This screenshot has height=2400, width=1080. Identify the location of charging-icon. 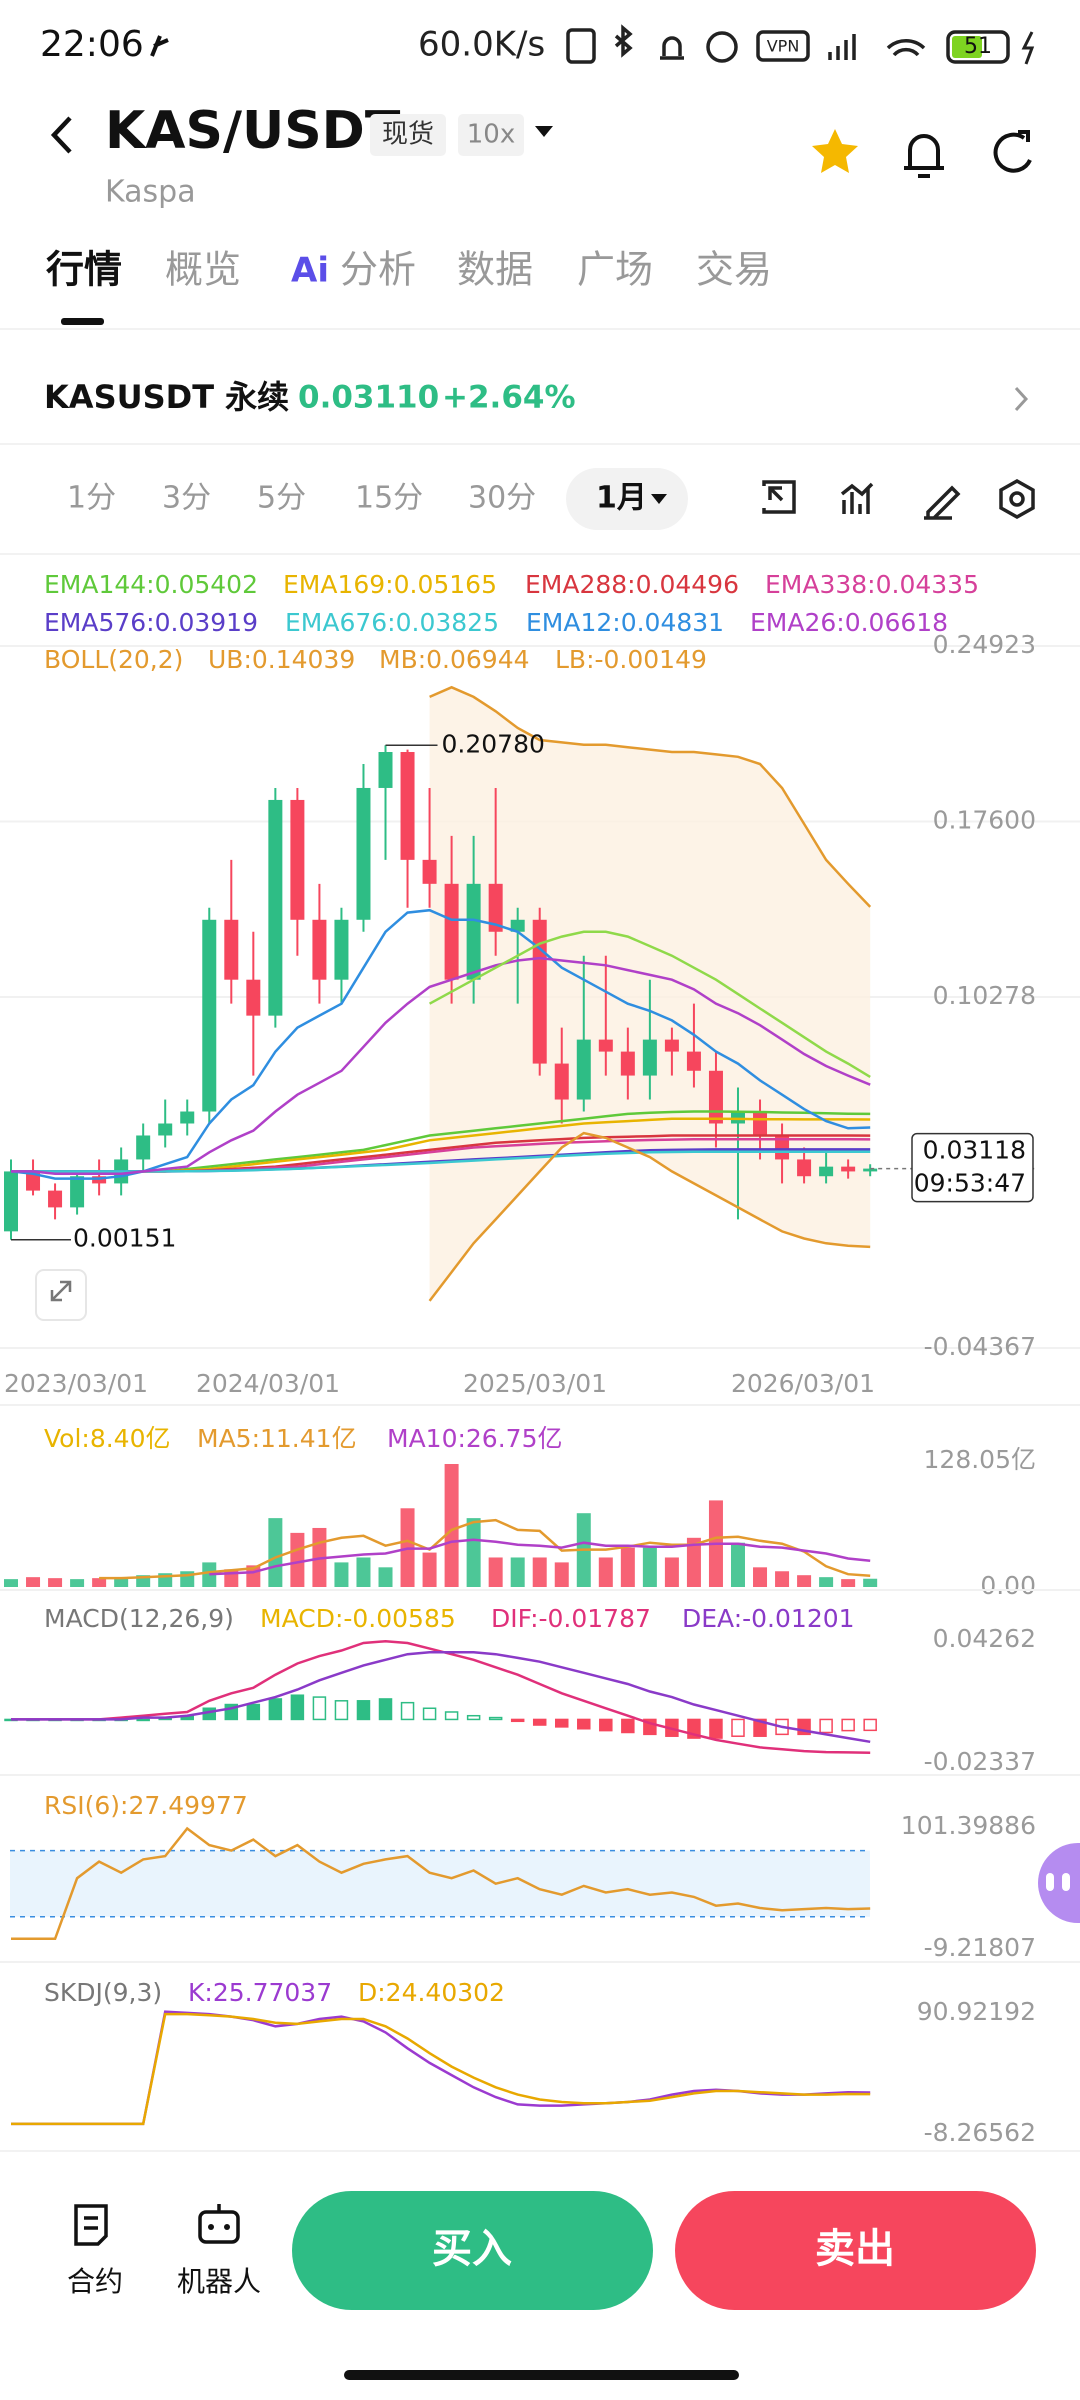
(1028, 48).